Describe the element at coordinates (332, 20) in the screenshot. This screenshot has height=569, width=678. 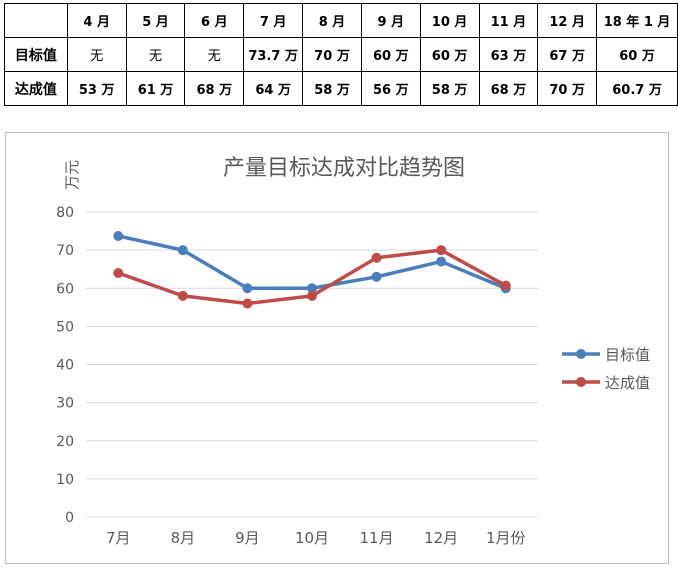
I see `column-header: 8 月` at that location.